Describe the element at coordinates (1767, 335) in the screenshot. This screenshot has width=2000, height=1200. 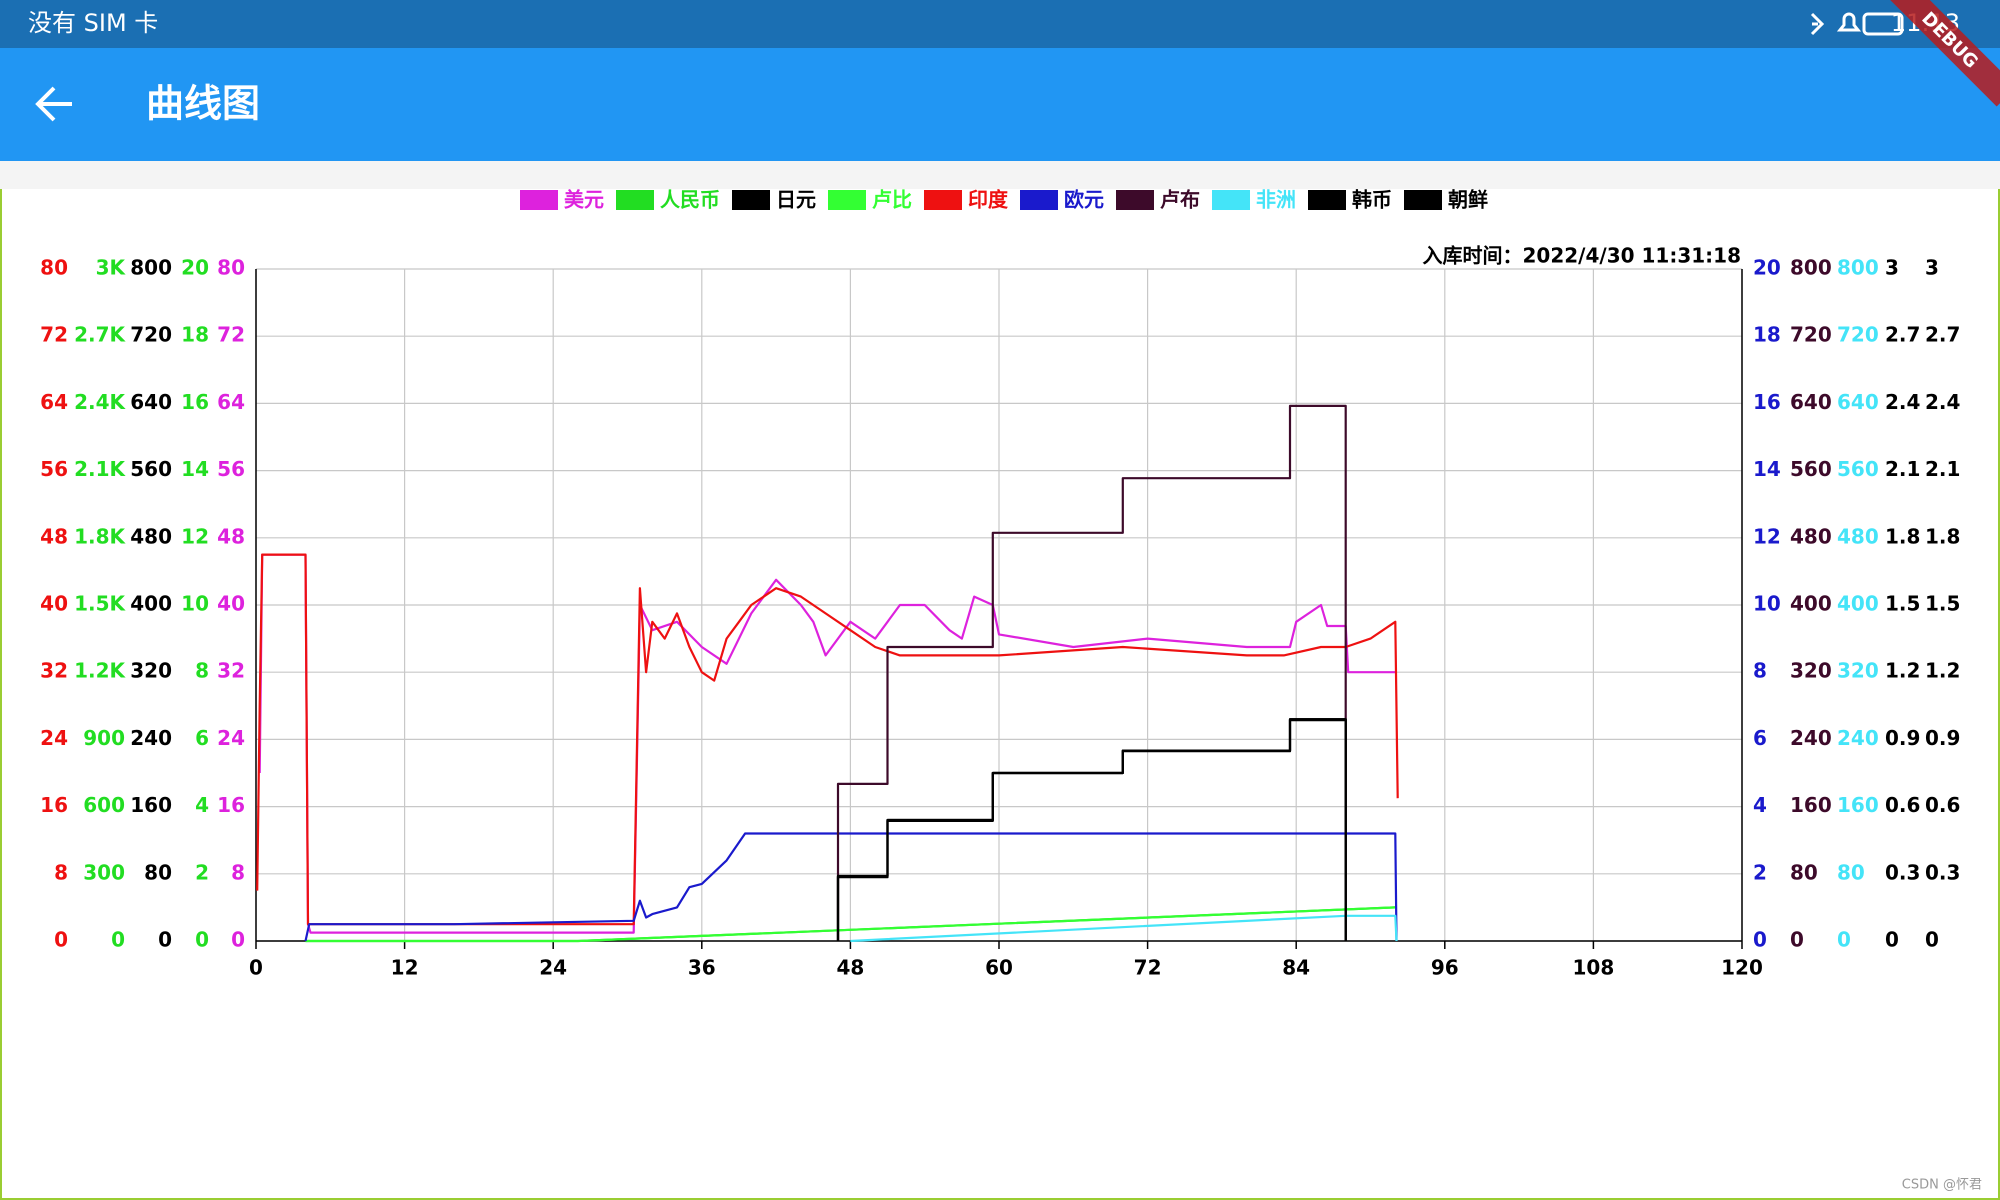
I see `y-tick-label: 18` at that location.